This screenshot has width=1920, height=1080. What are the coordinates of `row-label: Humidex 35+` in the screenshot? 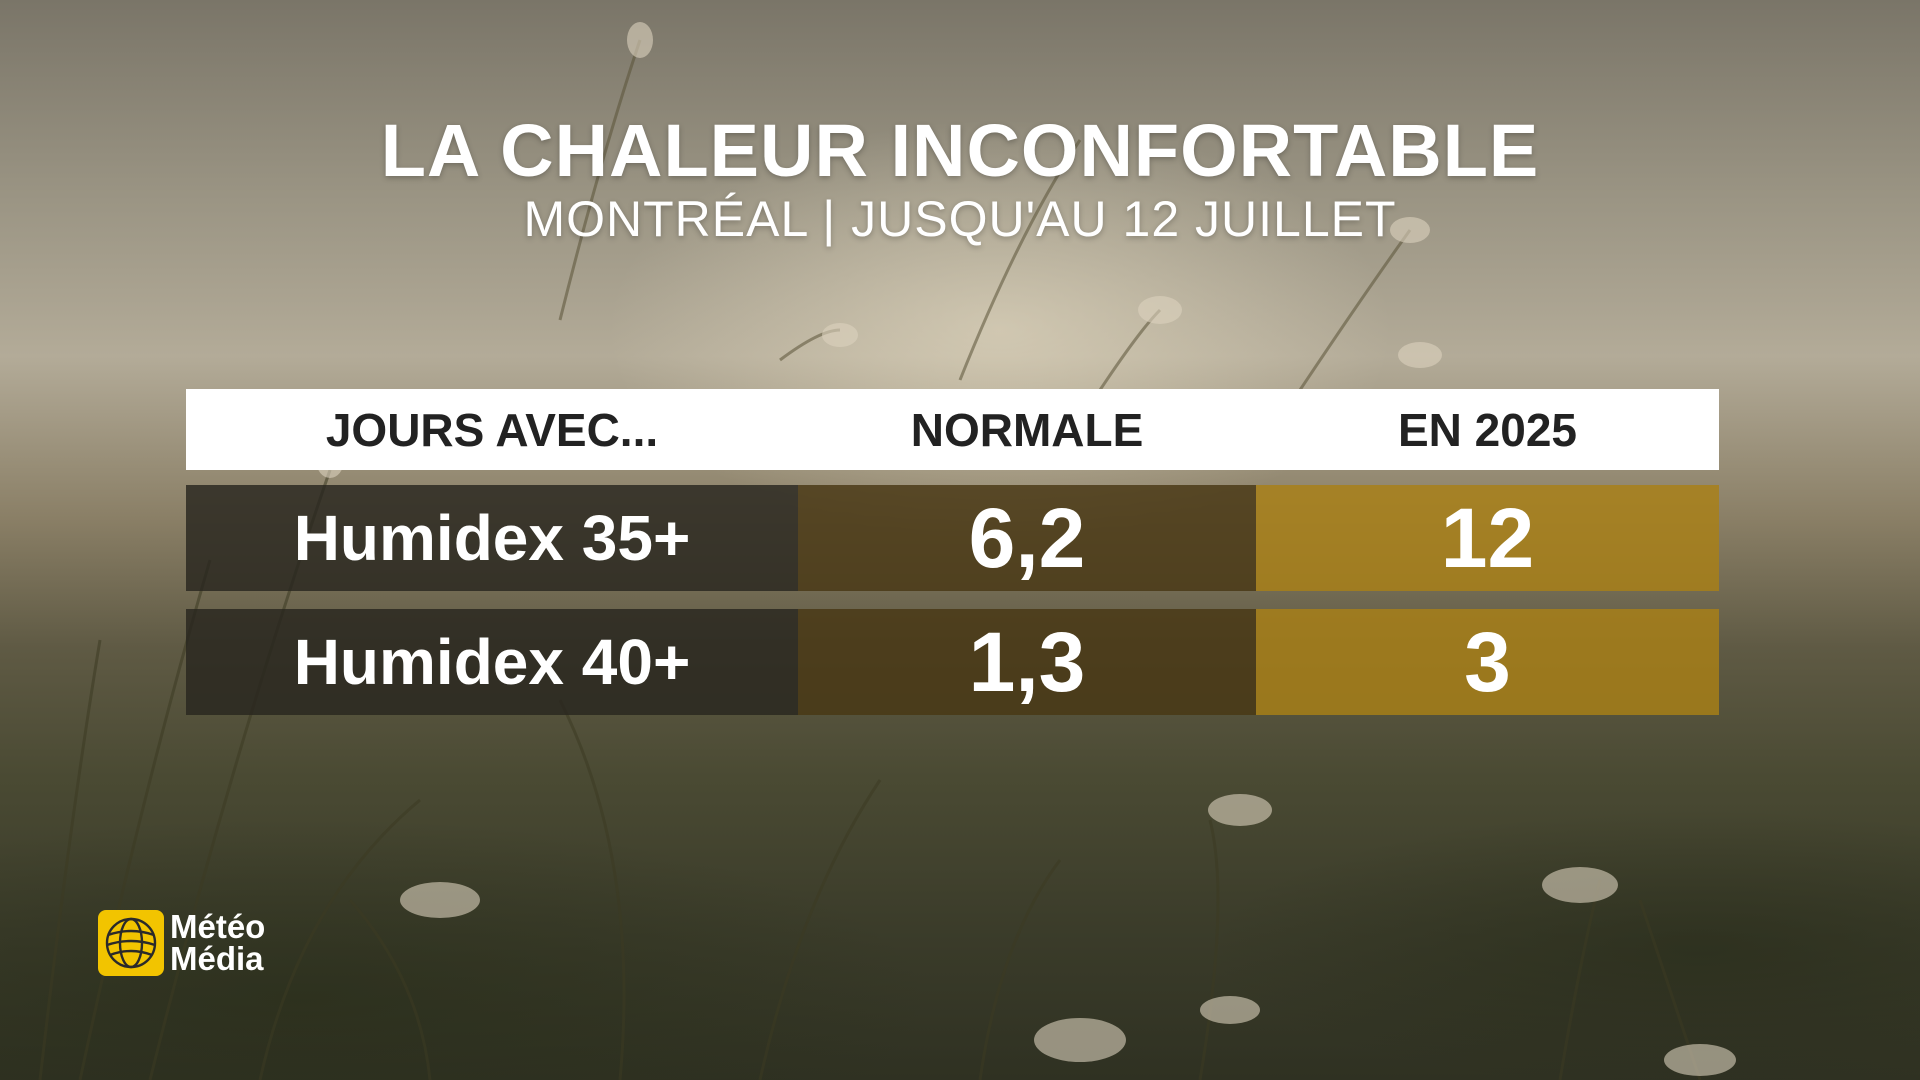 It's located at (492, 538).